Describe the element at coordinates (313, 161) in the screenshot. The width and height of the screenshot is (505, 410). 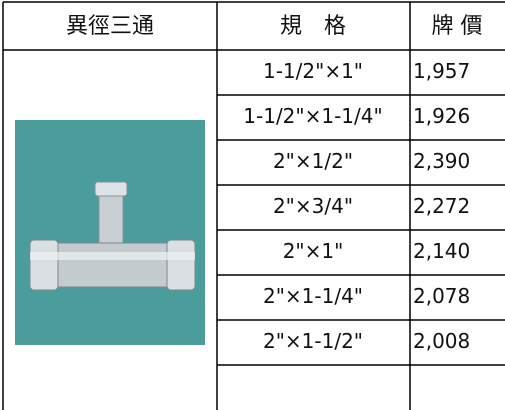
I see `spec-cell: 2"×1/2"` at that location.